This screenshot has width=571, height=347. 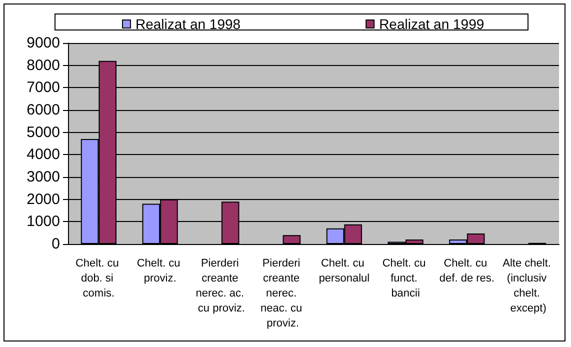 What do you see at coordinates (344, 271) in the screenshot?
I see `x-tick-label: Chelt. cu personalul` at bounding box center [344, 271].